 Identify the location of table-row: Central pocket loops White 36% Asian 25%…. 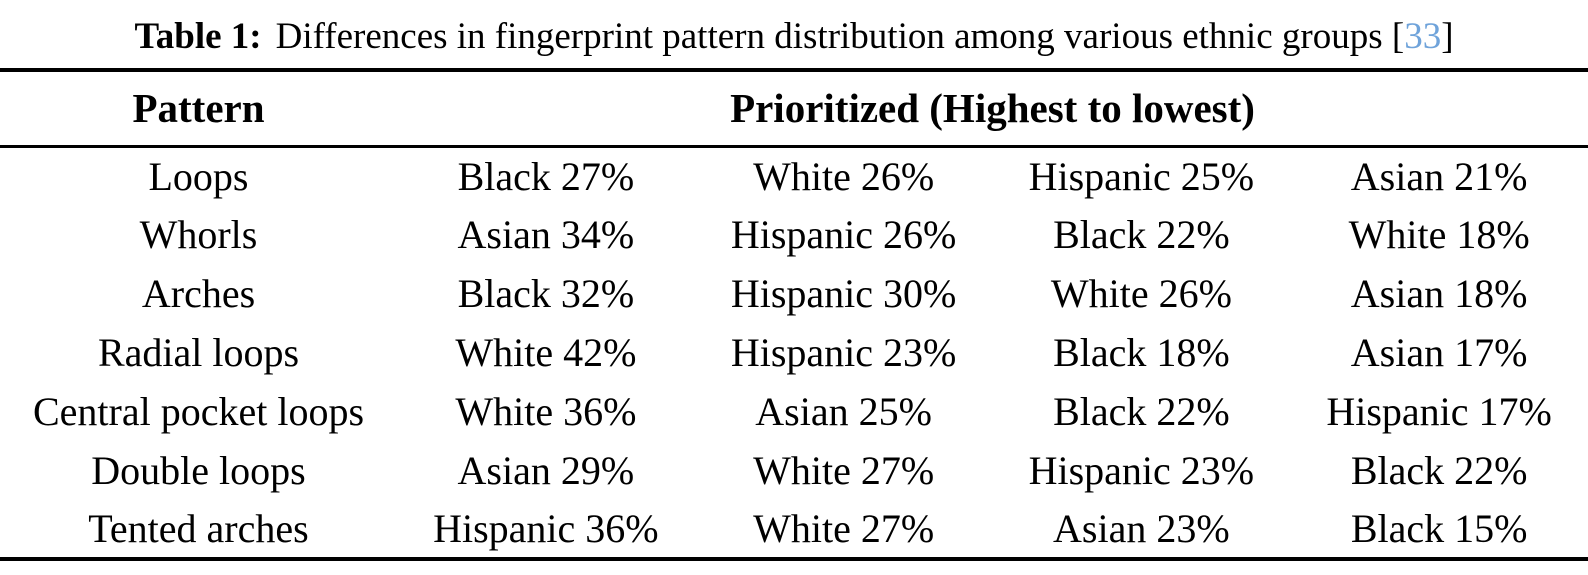
(794, 411).